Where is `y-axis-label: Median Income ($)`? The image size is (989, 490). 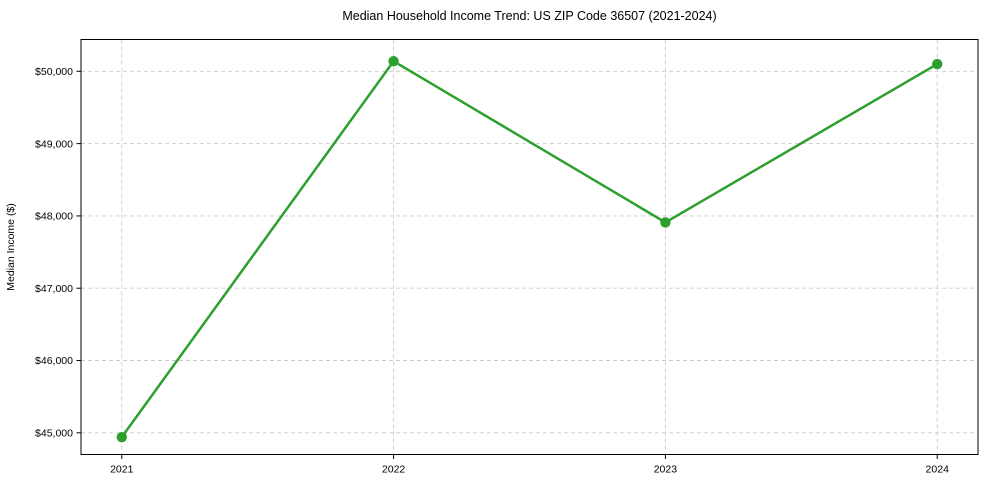
y-axis-label: Median Income ($) is located at coordinates (11, 247).